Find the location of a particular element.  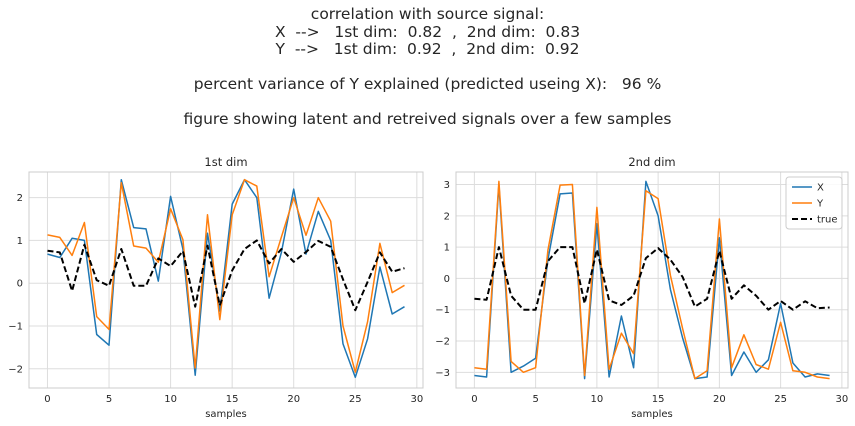

legend-box is located at coordinates (814, 203).